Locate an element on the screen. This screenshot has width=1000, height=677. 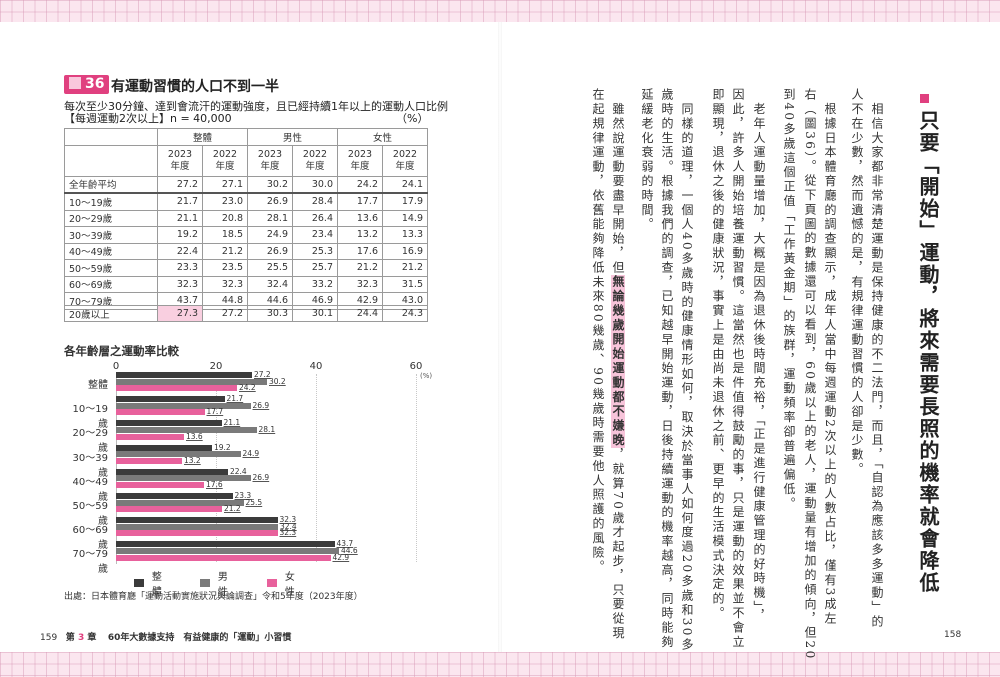
group-header-female: 女性 is located at coordinates (382, 137).